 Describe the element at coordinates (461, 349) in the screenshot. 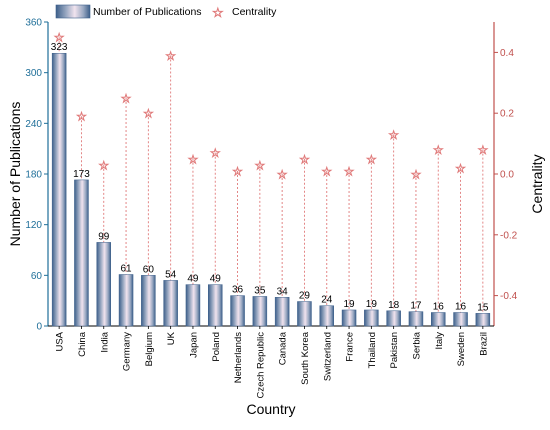

I see `category-label: Sweden` at that location.